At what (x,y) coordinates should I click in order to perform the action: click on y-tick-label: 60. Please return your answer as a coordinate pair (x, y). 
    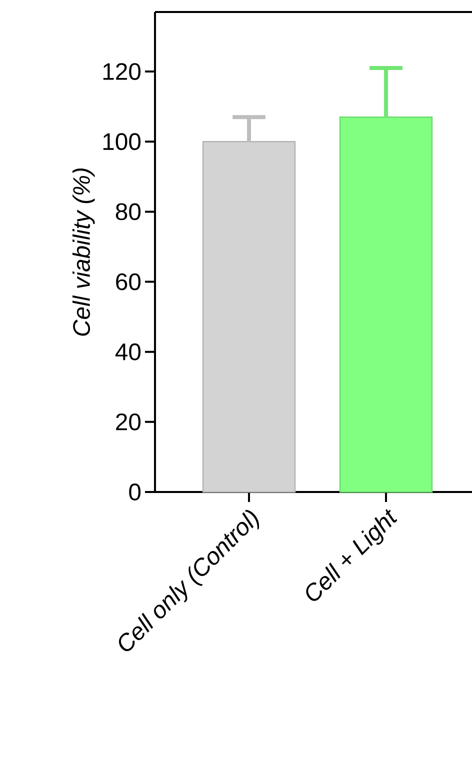
    Looking at the image, I should click on (128, 281).